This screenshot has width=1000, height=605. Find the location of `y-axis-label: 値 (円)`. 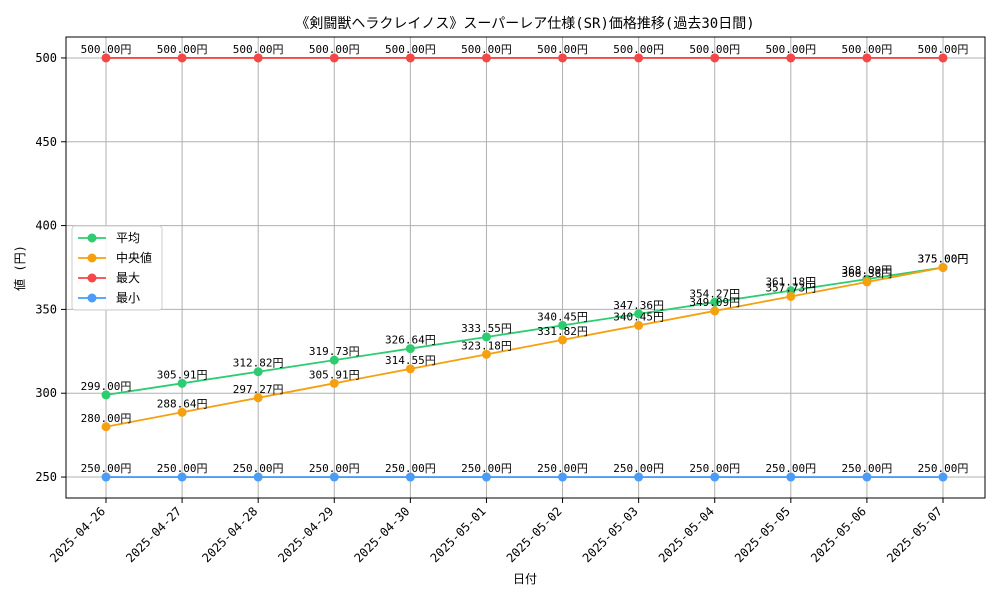

y-axis-label: 値 (円) is located at coordinates (19, 268).